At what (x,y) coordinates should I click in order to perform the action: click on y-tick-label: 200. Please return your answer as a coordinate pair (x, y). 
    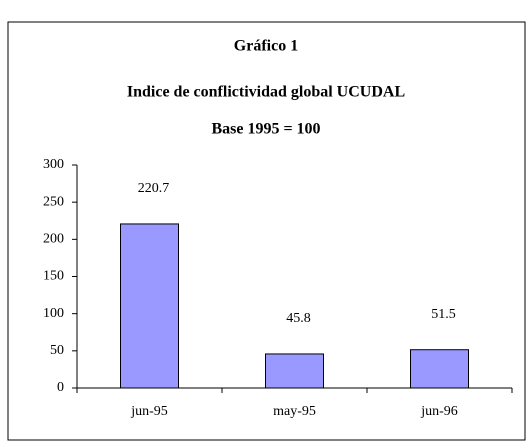
    Looking at the image, I should click on (53, 239).